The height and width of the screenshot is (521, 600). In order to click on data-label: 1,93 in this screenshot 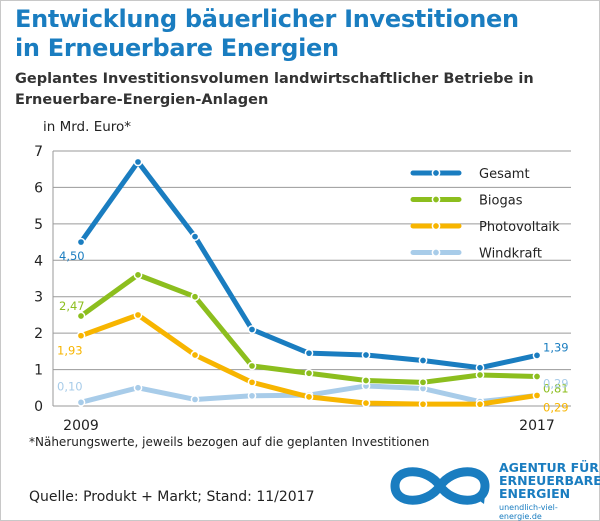, I will do `click(70, 351)`.